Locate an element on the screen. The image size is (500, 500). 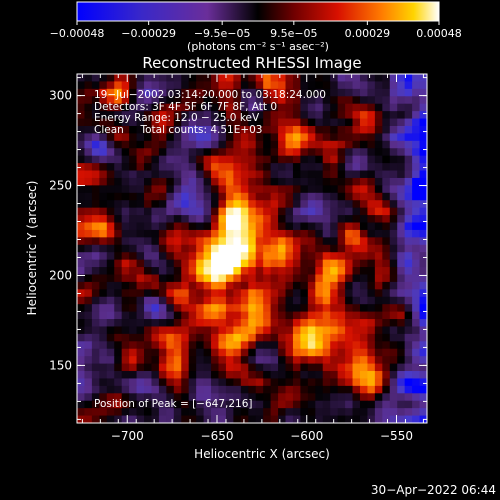
x-tick-label: −550 is located at coordinates (396, 436).